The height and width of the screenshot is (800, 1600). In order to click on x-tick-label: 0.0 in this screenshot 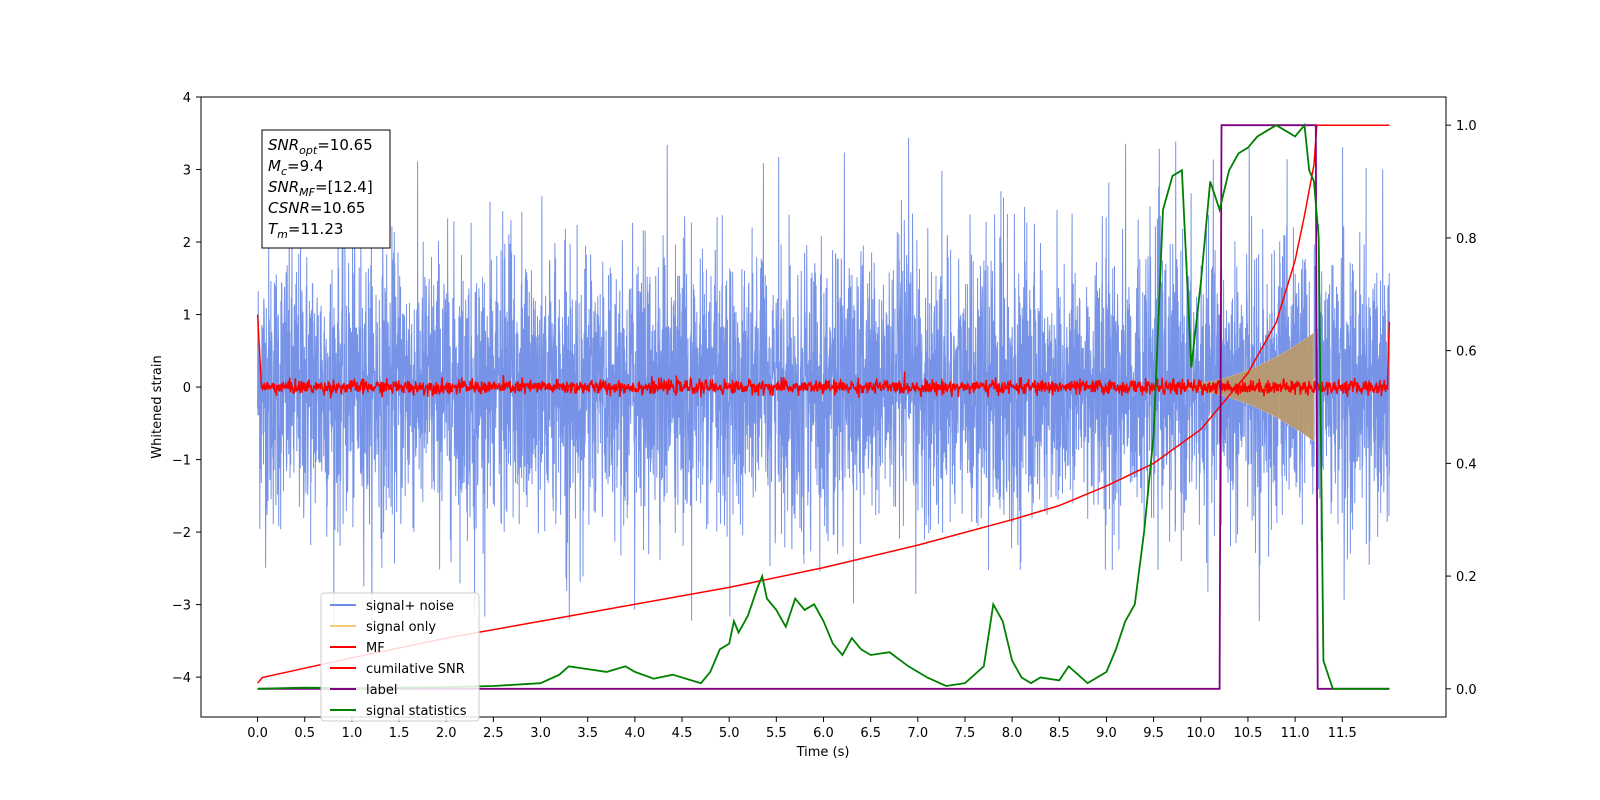, I will do `click(257, 733)`.